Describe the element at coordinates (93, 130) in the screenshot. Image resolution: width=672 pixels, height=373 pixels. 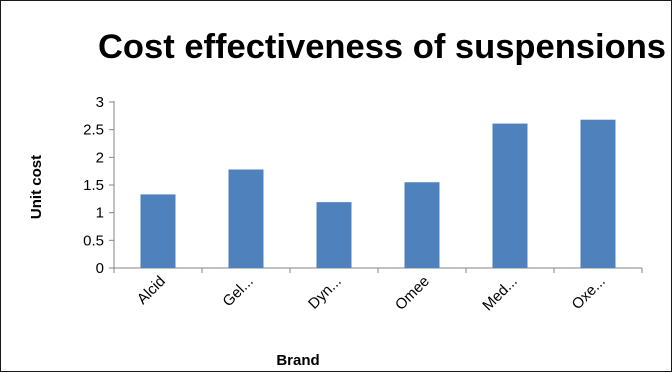
I see `y-tick-label: 2.5` at that location.